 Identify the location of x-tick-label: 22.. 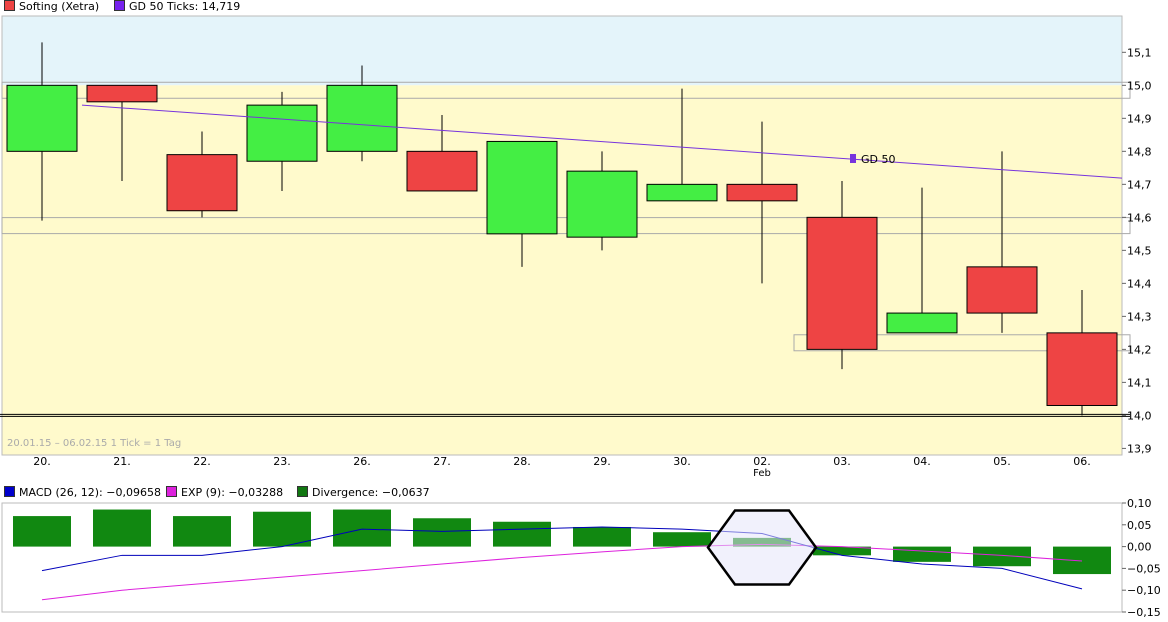
(202, 461).